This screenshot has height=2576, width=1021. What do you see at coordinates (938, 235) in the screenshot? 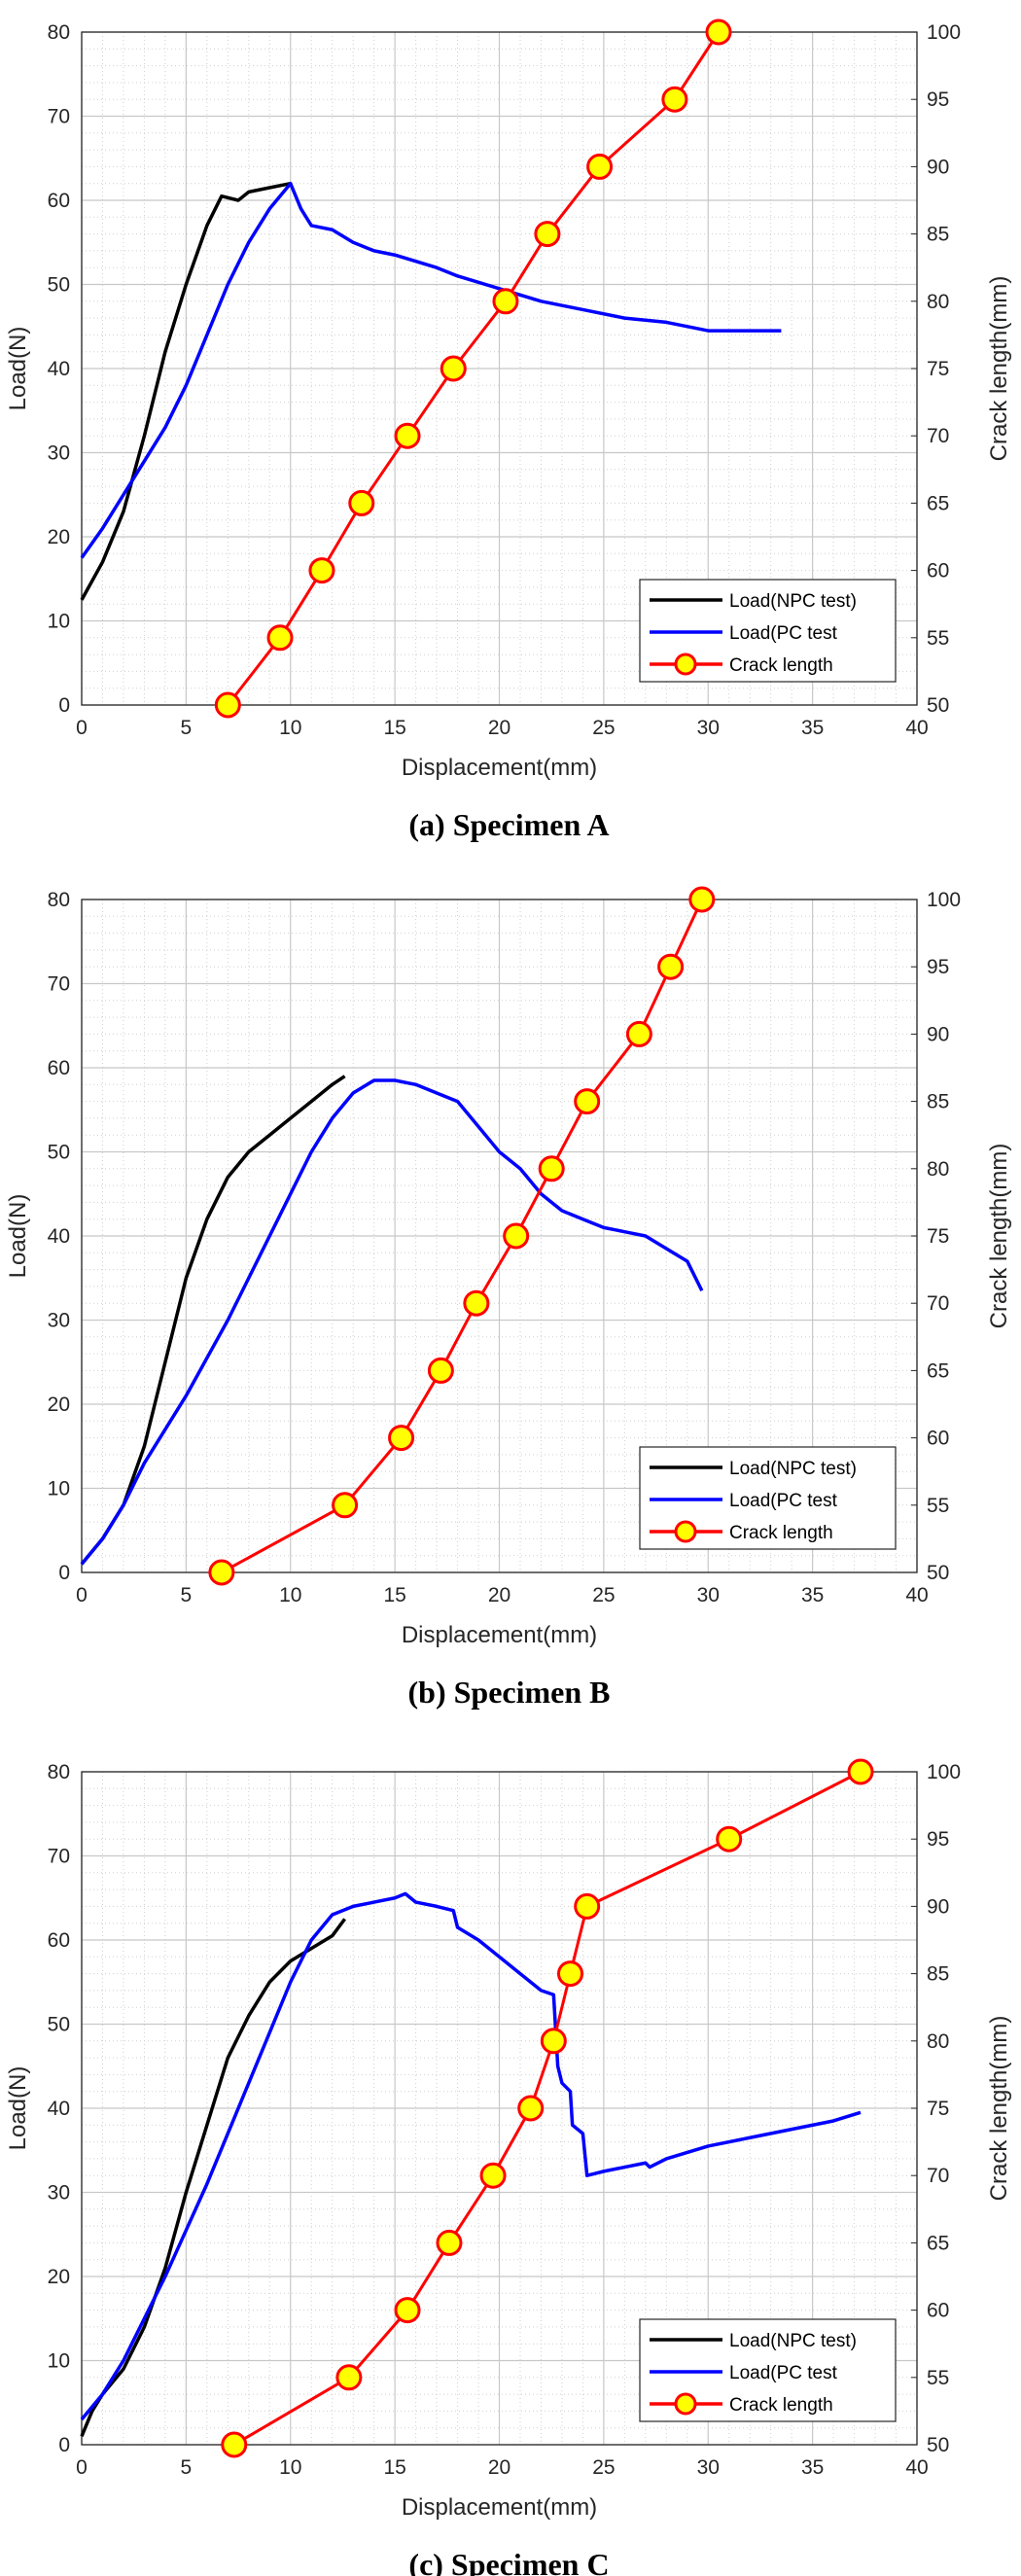
I see `y2-tick-label: 85` at bounding box center [938, 235].